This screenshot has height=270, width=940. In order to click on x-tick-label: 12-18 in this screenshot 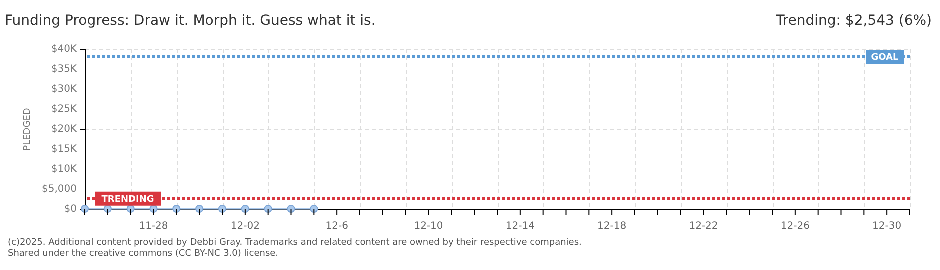, I will do `click(612, 226)`.